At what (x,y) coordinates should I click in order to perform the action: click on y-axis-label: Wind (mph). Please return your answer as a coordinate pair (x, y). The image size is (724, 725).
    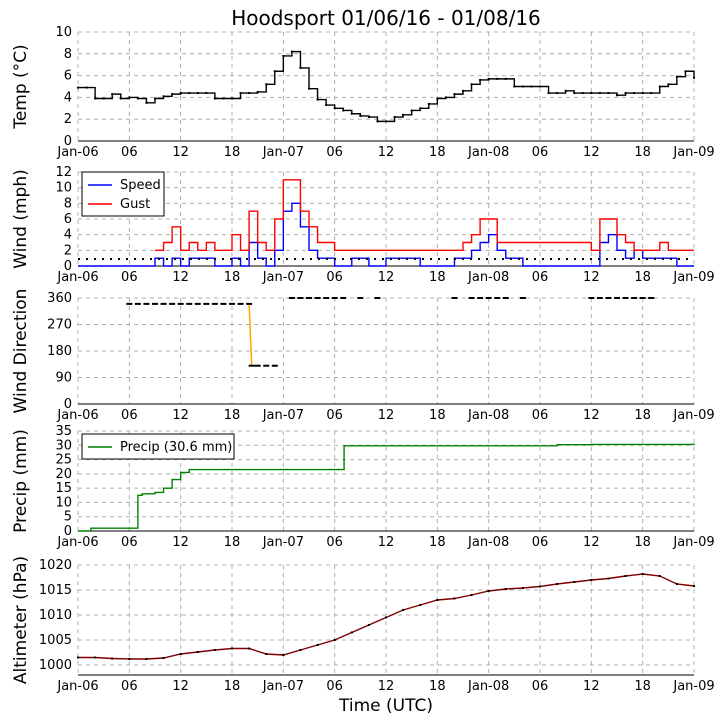
    Looking at the image, I should click on (21, 219).